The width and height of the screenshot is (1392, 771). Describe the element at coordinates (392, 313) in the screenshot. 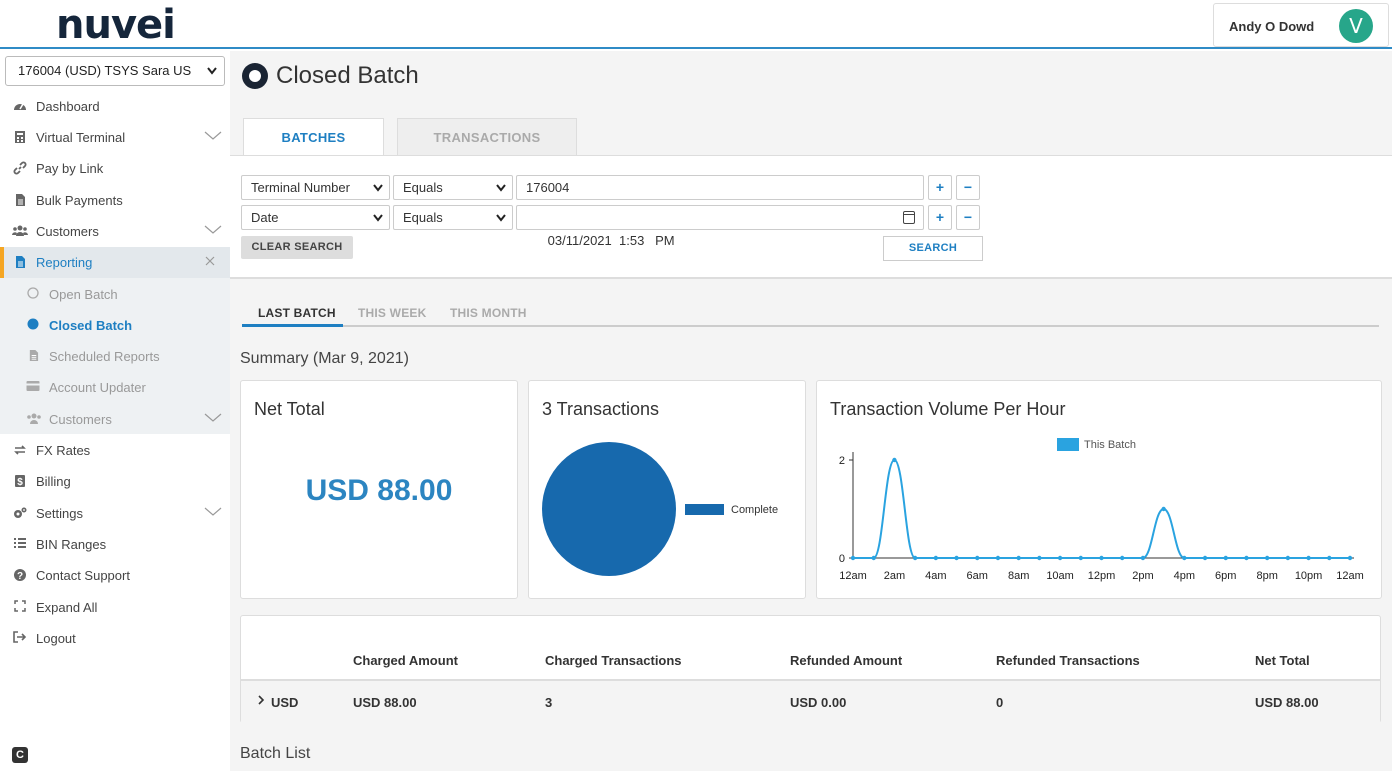

I see `tab-this-week: THIS WEEK` at that location.